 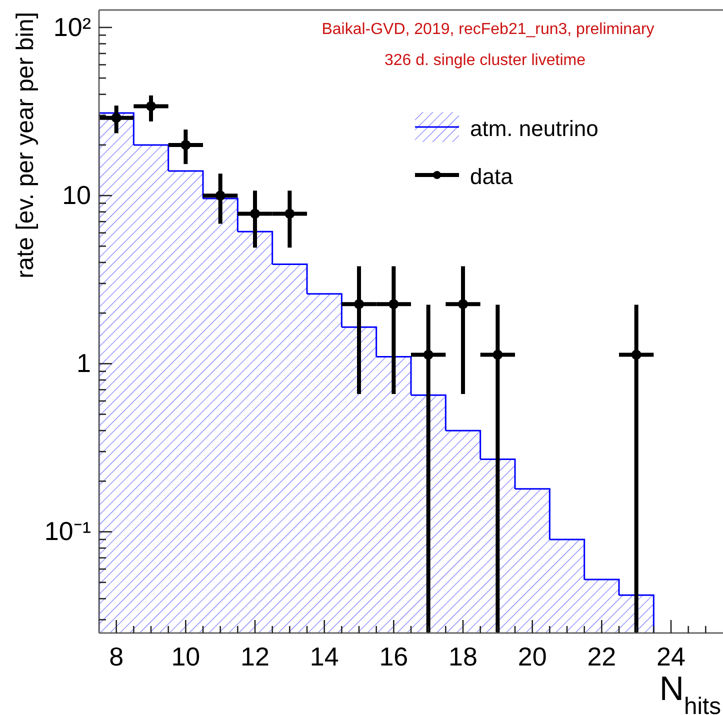 What do you see at coordinates (601, 656) in the screenshot?
I see `x-tick-label: 22` at bounding box center [601, 656].